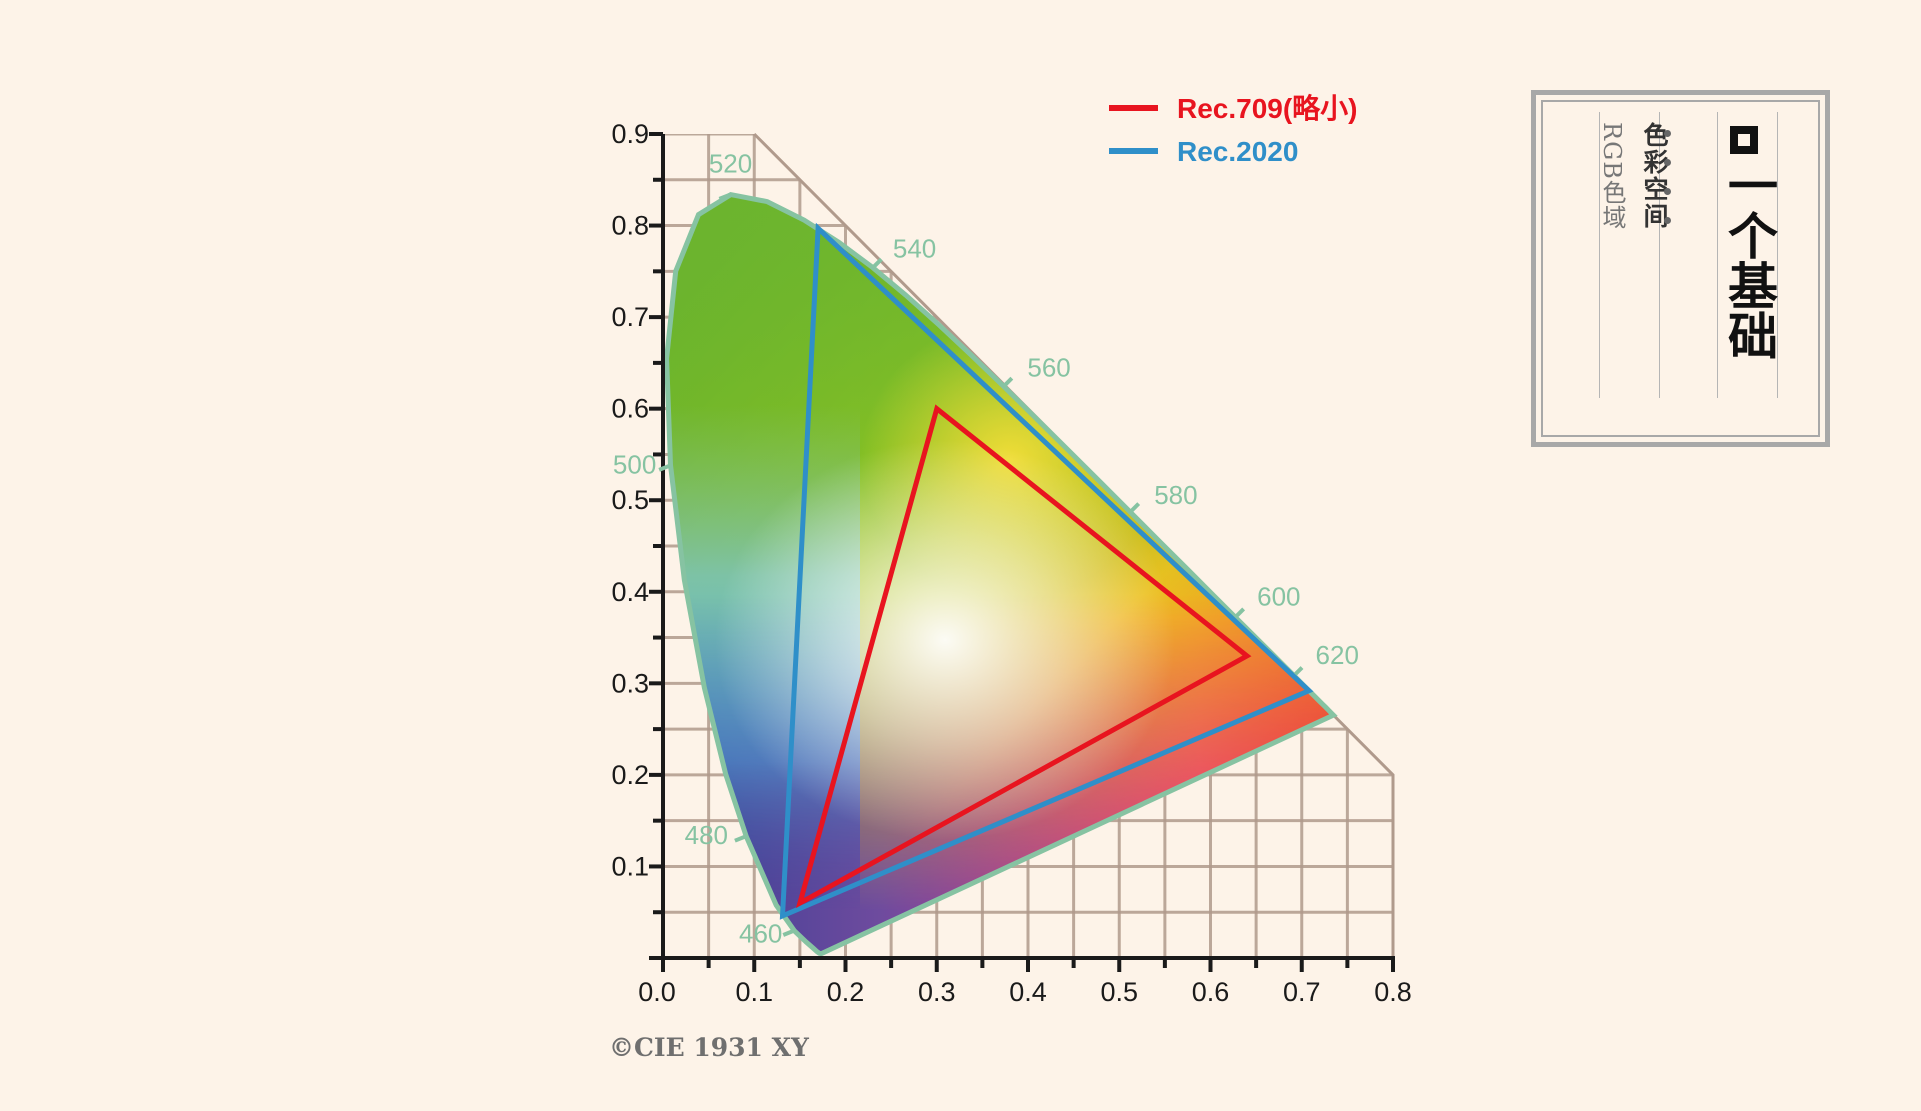 The height and width of the screenshot is (1111, 1921). What do you see at coordinates (1278, 596) in the screenshot?
I see `wavelength-label: 600` at bounding box center [1278, 596].